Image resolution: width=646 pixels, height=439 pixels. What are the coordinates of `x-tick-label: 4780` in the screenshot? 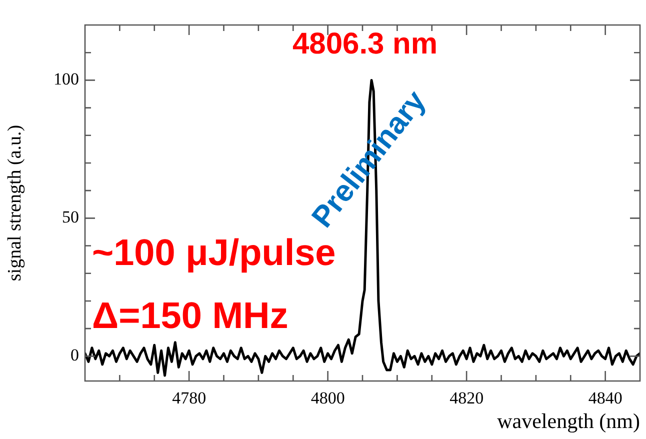 It's located at (189, 398).